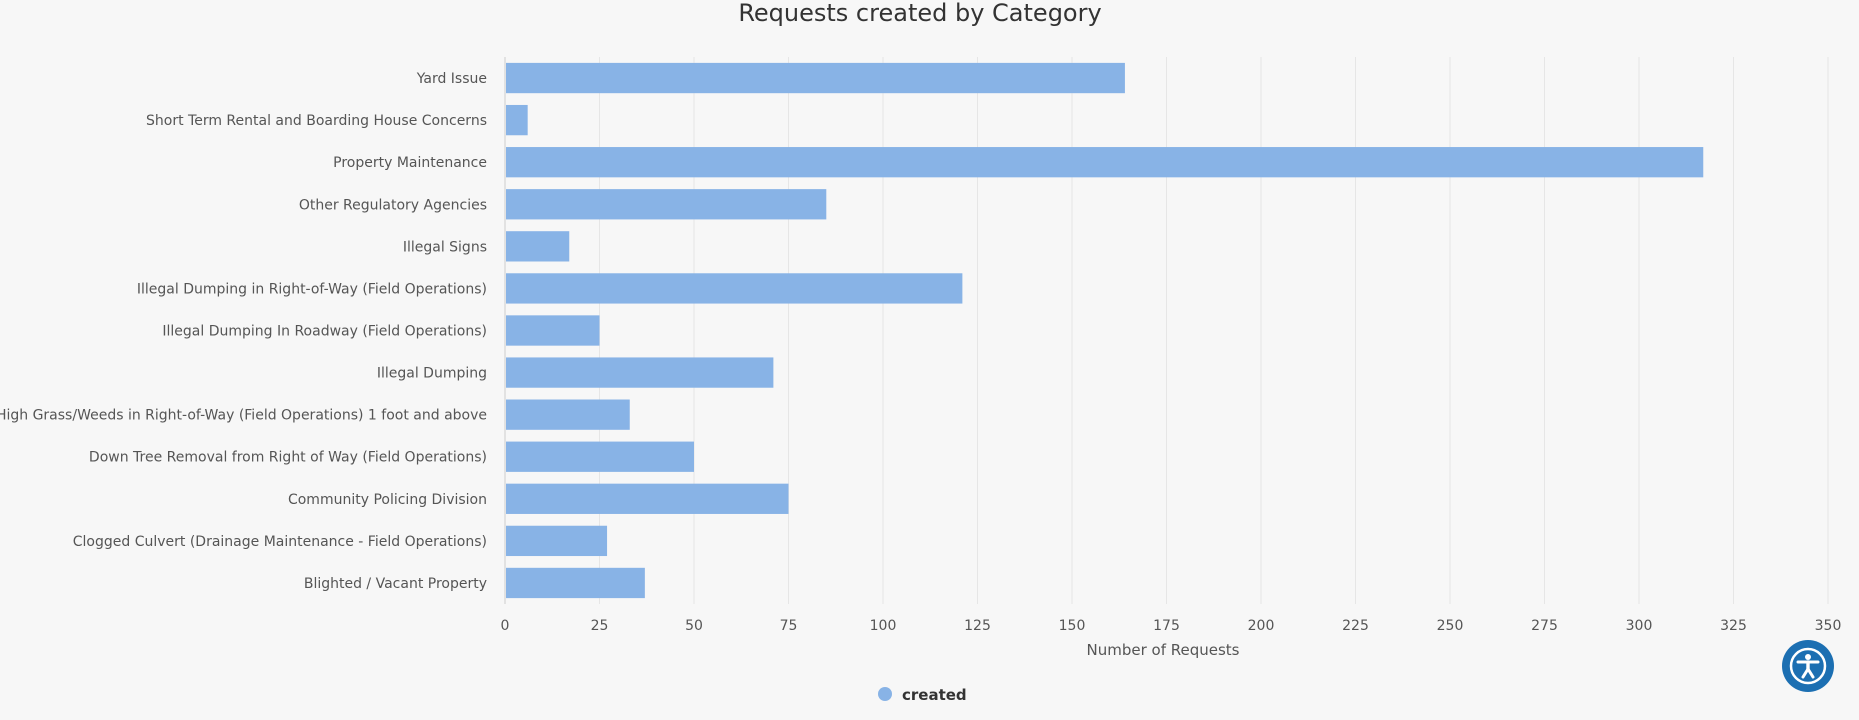 This screenshot has width=1859, height=720. Describe the element at coordinates (1163, 650) in the screenshot. I see `x-axis-title: Number of Requests` at that location.